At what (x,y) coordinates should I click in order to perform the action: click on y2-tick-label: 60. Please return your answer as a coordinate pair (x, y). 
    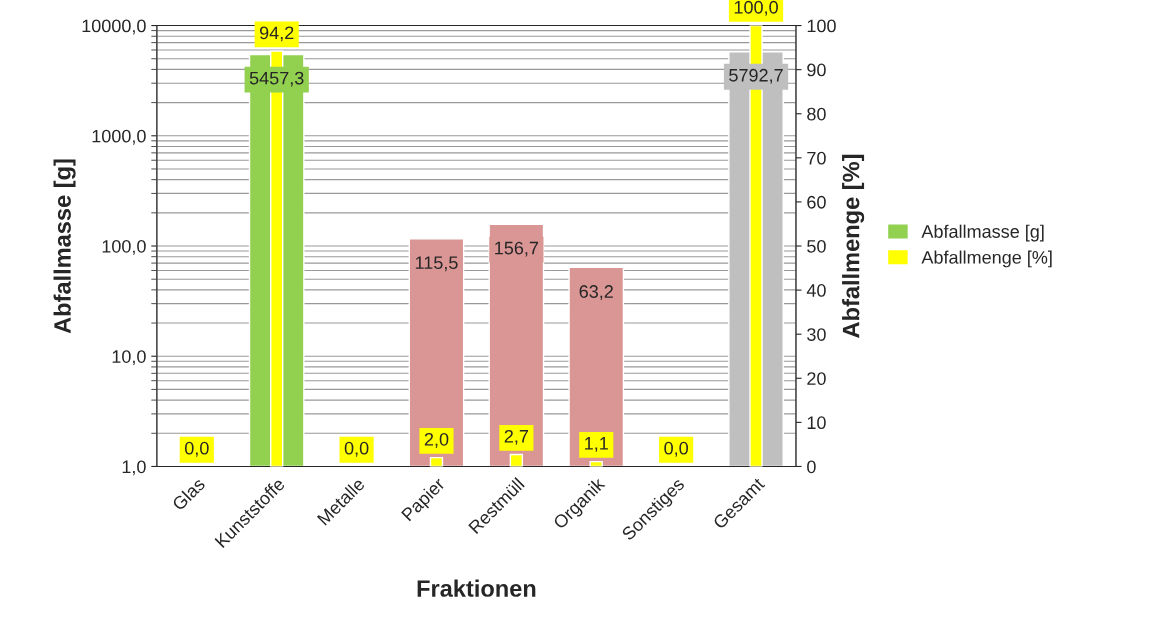
    Looking at the image, I should click on (816, 202).